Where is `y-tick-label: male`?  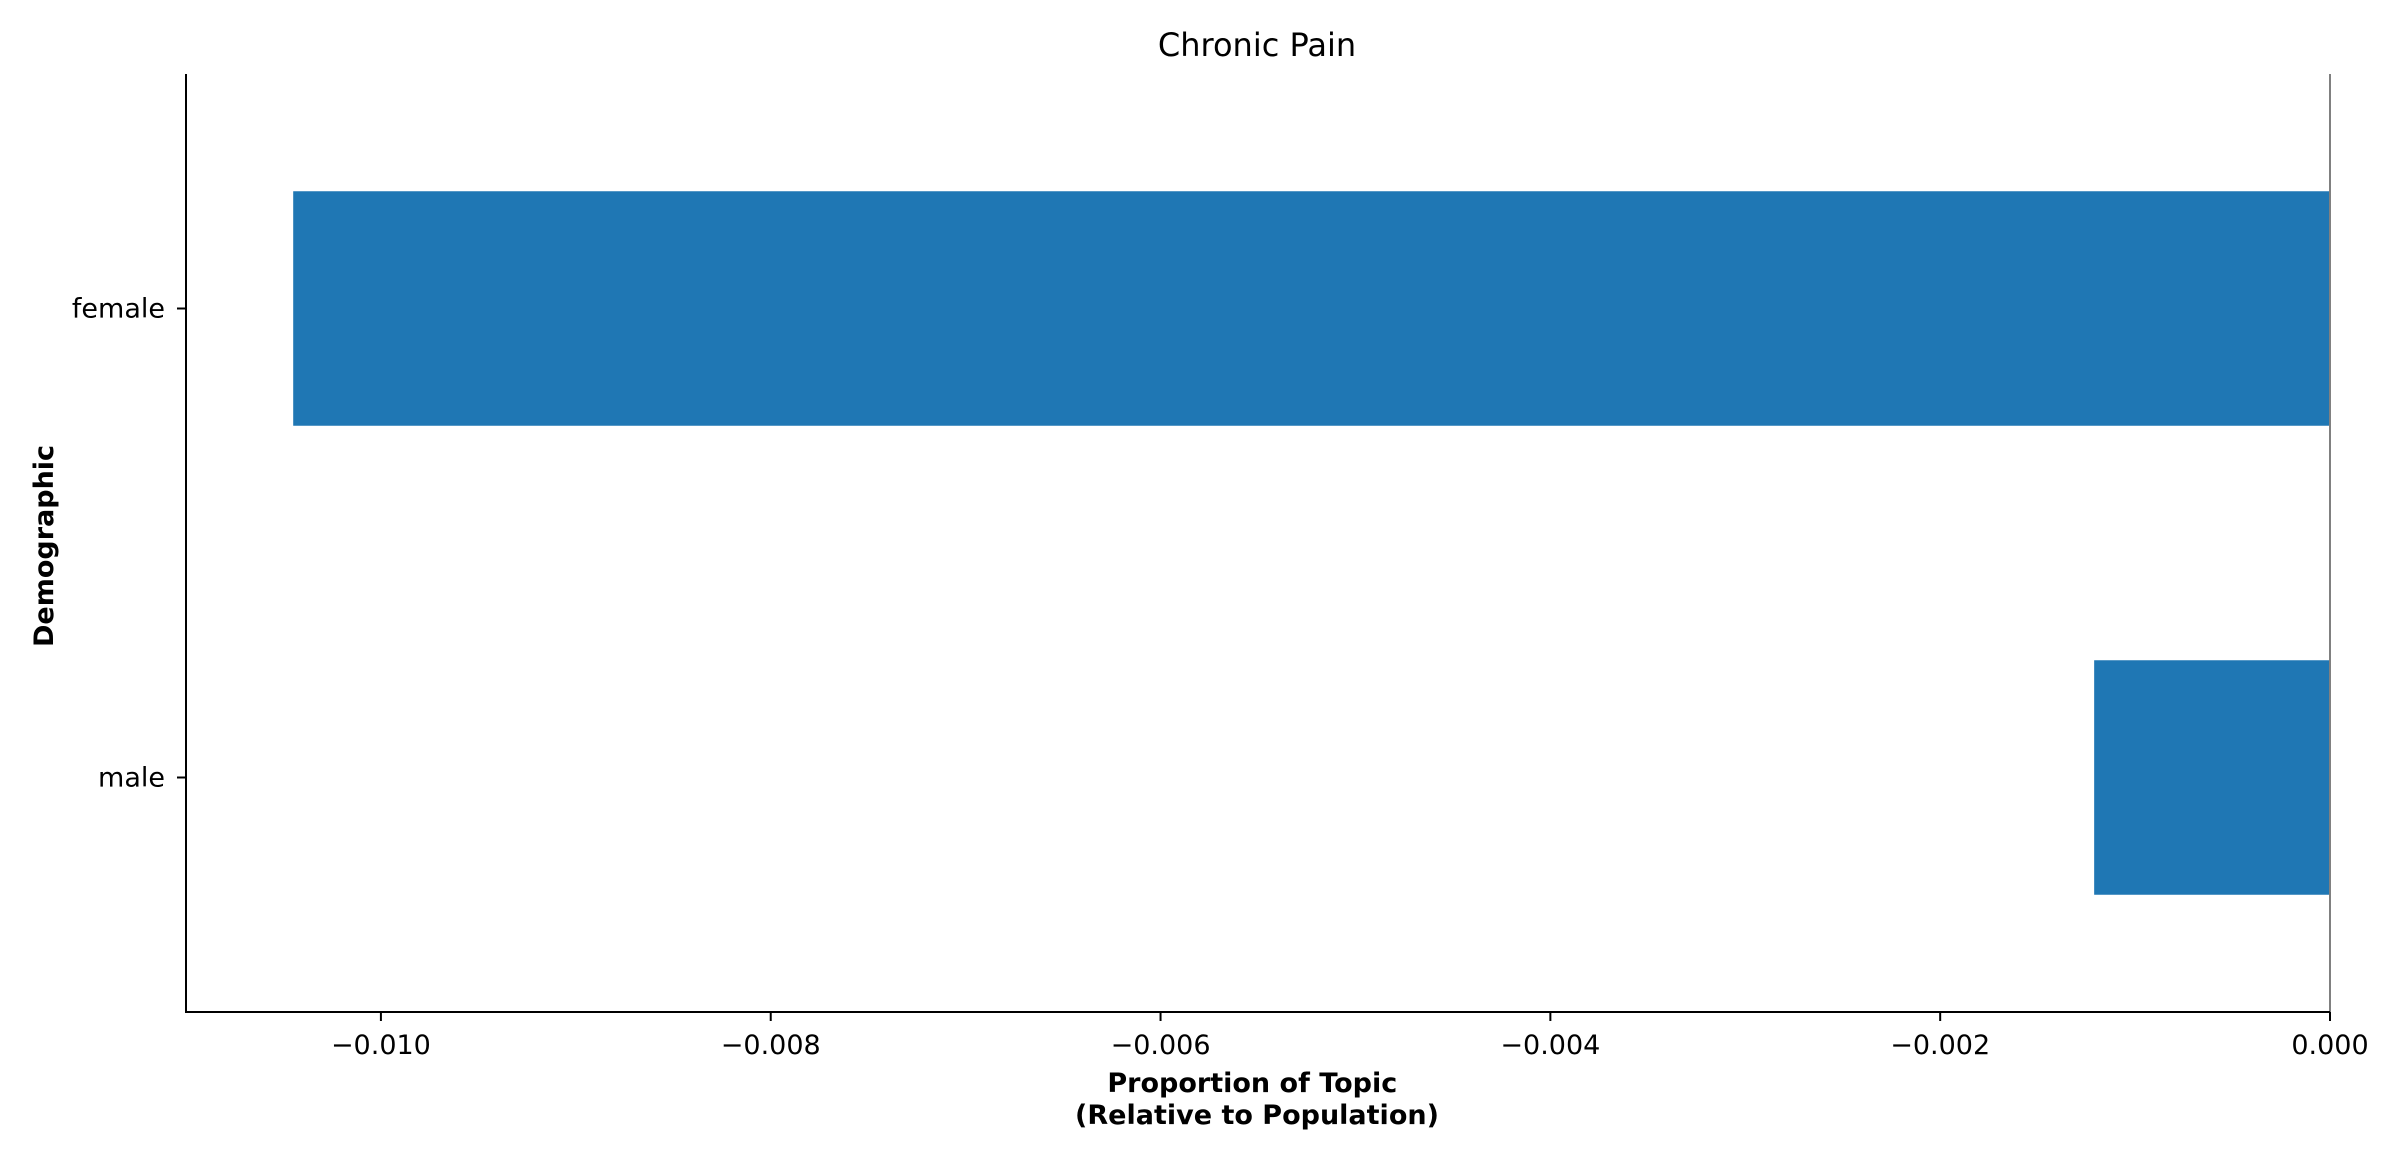
y-tick-label: male is located at coordinates (131, 778).